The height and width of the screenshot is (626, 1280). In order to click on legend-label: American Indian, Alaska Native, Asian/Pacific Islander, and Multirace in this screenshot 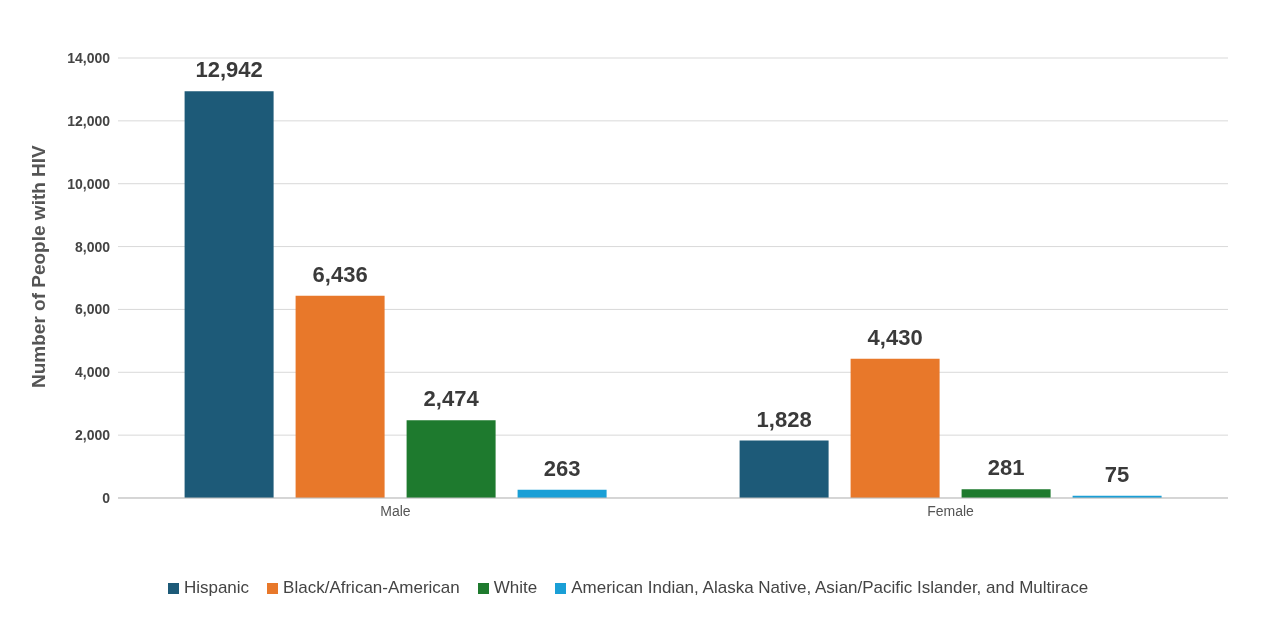, I will do `click(829, 588)`.